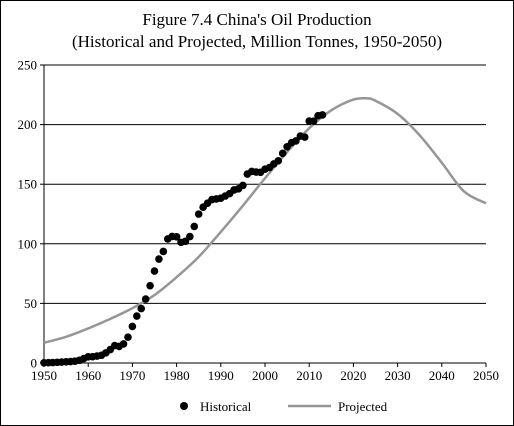 This screenshot has width=514, height=426. I want to click on historical-point-1973, so click(145, 299).